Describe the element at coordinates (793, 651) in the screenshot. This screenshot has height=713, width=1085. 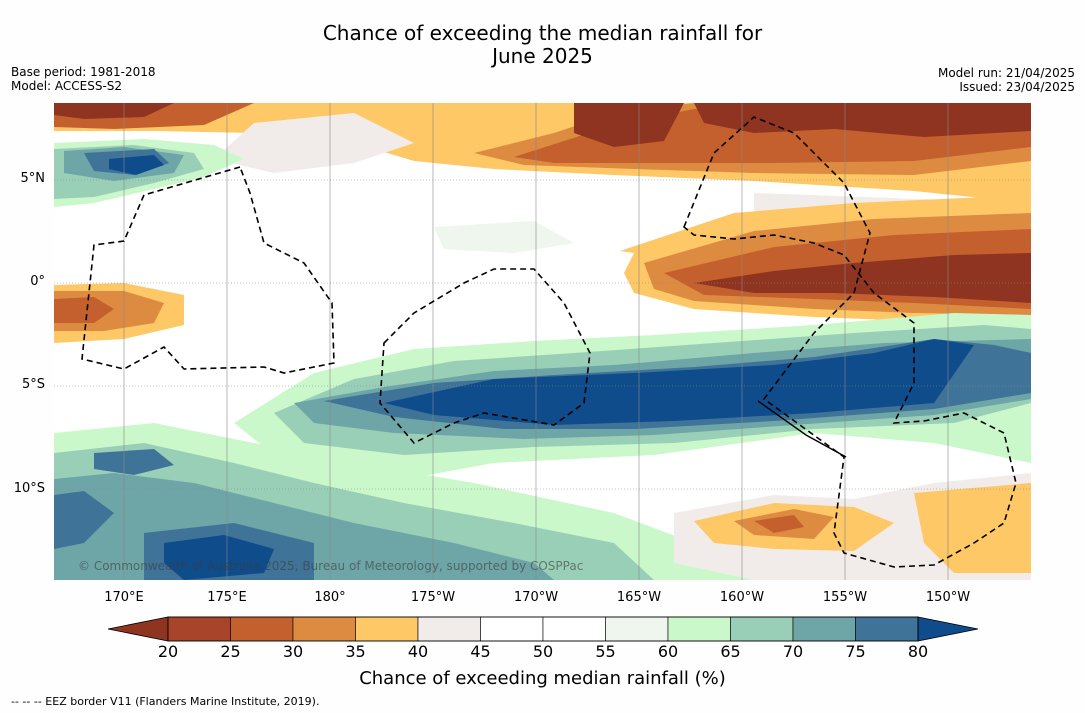
I see `colorbar-label: 70` at that location.